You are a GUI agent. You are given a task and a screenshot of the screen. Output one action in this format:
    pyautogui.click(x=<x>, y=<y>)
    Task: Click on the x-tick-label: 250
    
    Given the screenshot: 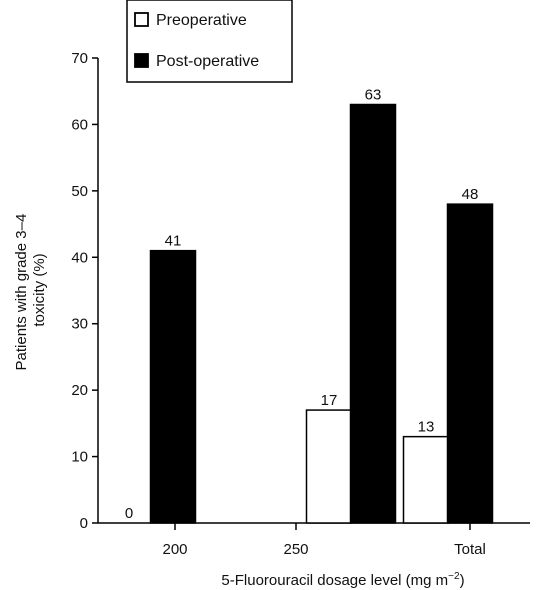 What is the action you would take?
    pyautogui.click(x=295, y=549)
    